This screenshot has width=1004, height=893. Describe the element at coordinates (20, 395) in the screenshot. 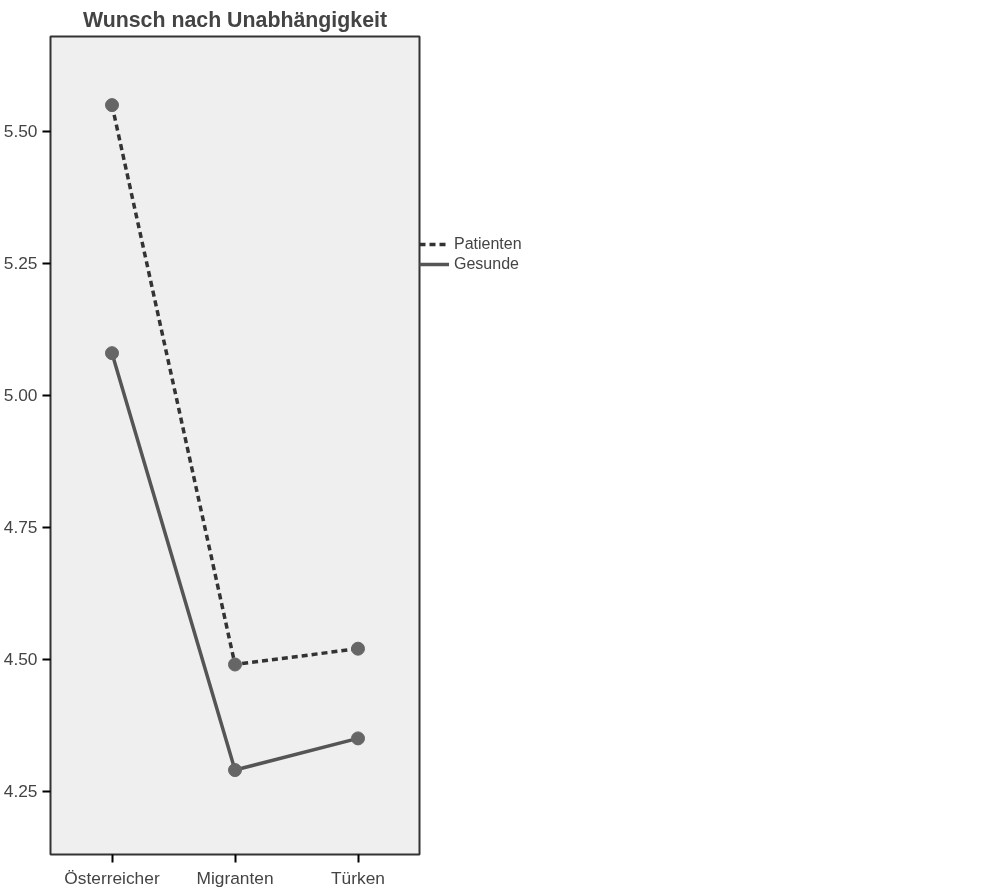

I see `y-tick-label: 5.00` at that location.